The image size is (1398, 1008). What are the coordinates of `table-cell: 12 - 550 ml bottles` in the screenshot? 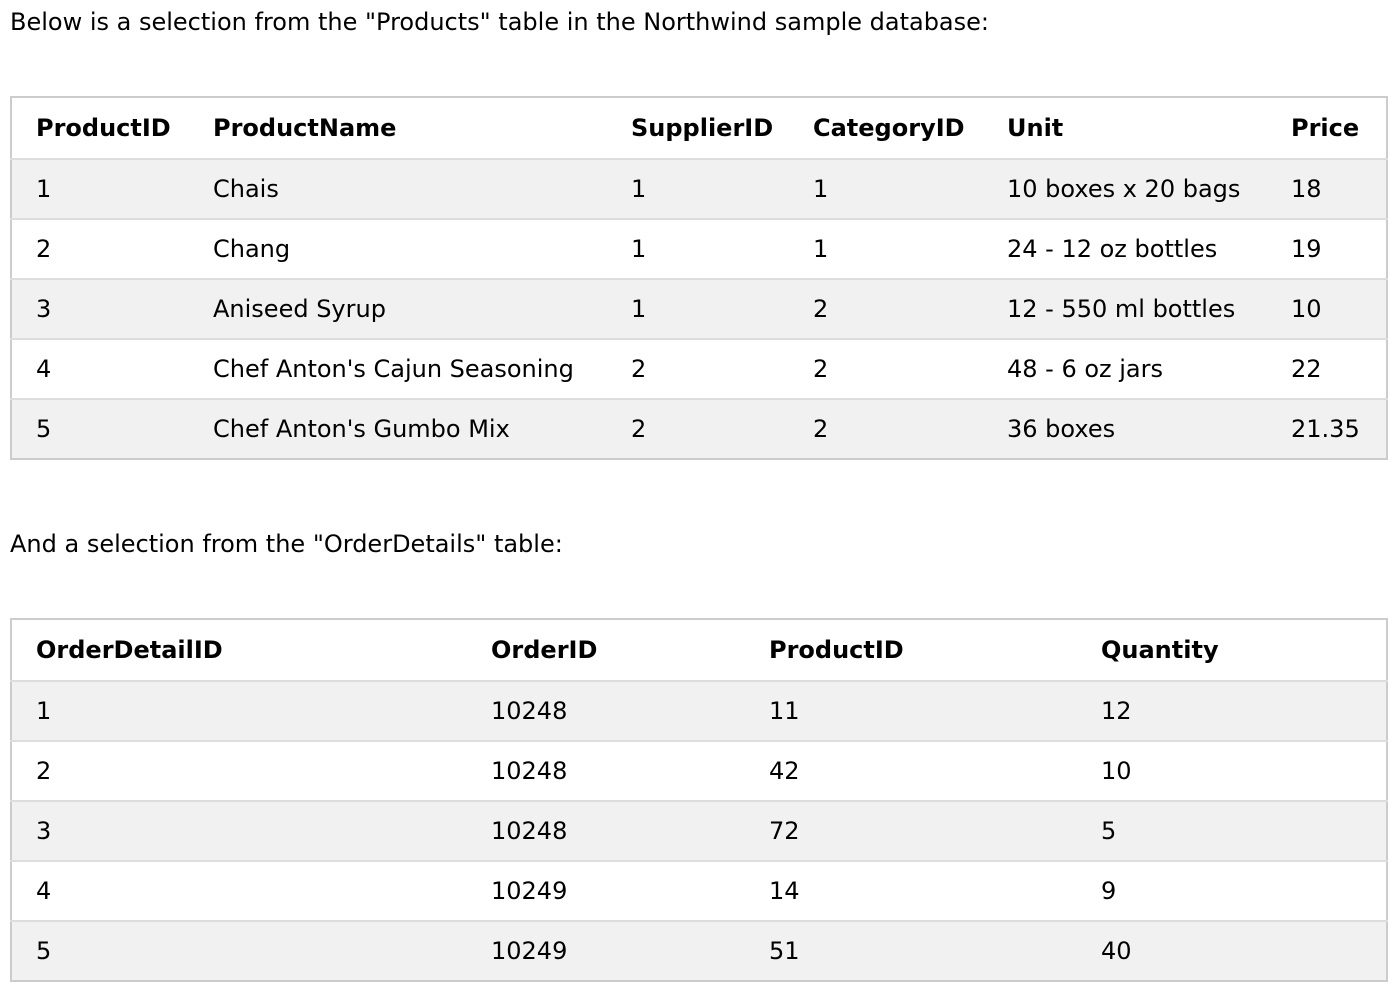 It's located at (1125, 308).